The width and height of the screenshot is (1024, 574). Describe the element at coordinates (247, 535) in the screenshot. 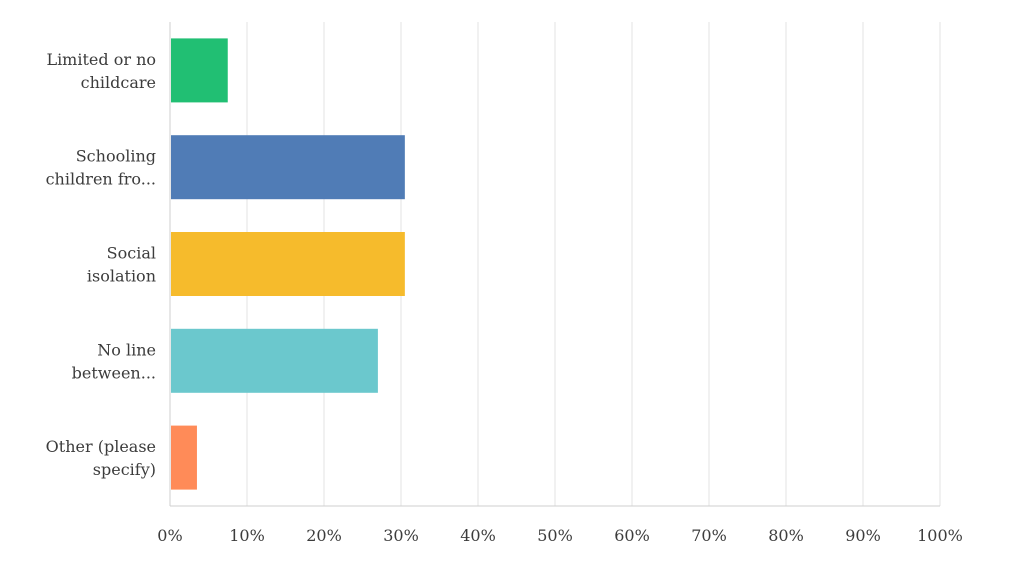

I see `x-tick-label: 10%` at that location.